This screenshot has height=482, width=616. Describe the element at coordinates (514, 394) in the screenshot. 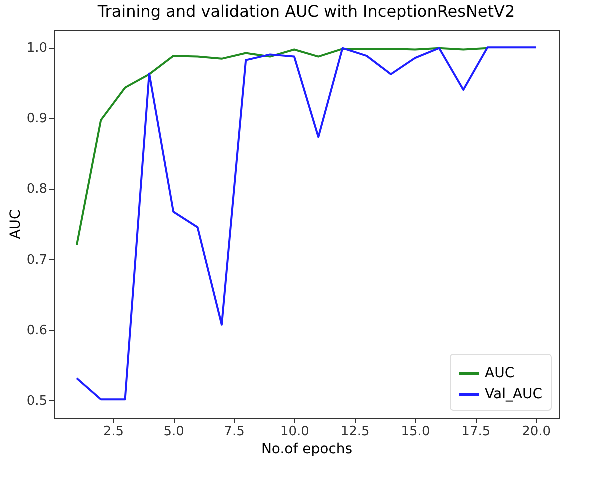

I see `legend-label: Val_AUC` at that location.